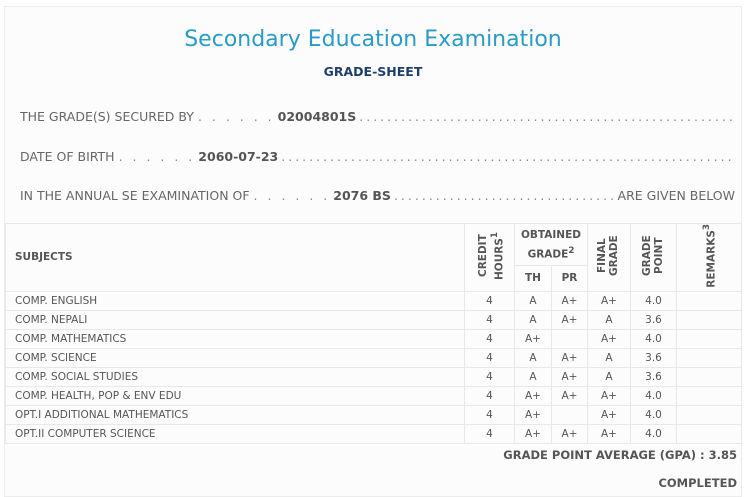 The image size is (749, 497). I want to click on status: COMPLETED, so click(697, 483).